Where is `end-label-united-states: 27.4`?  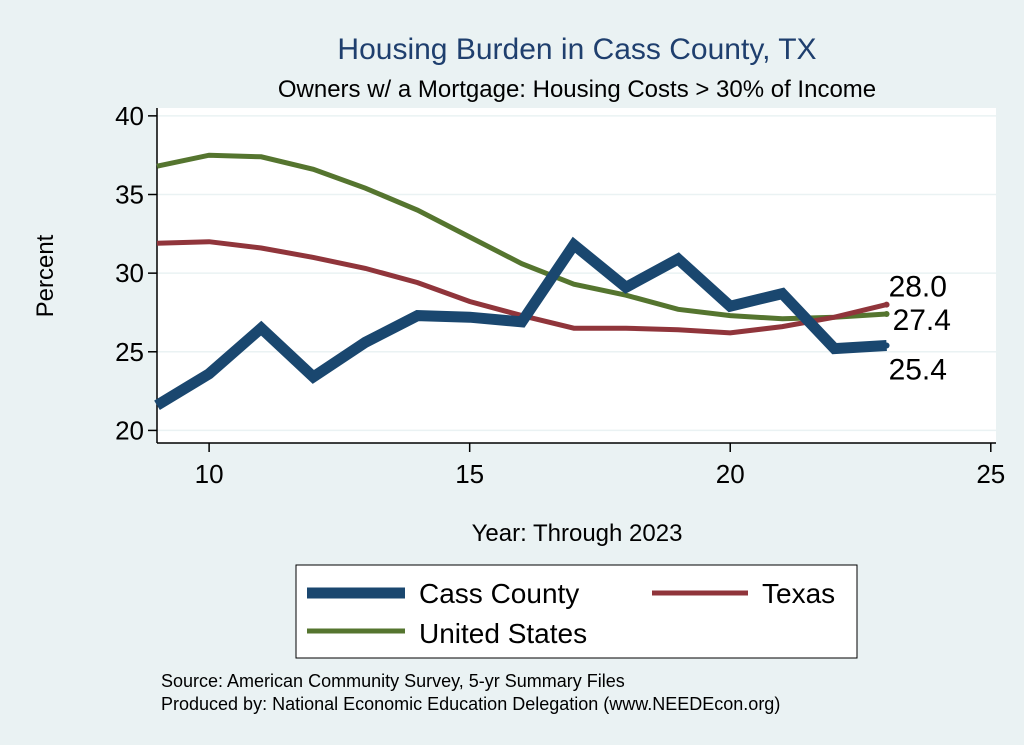 end-label-united-states: 27.4 is located at coordinates (922, 320).